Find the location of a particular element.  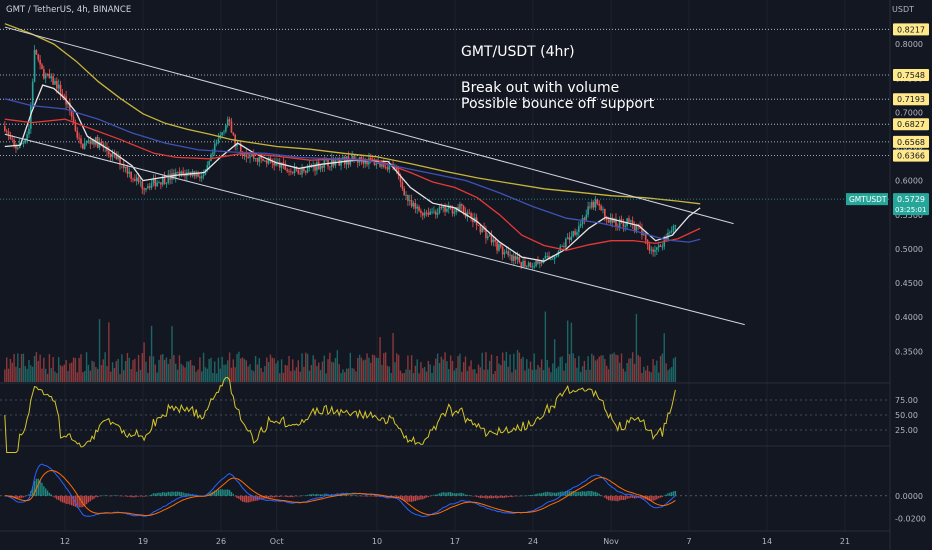

price-tick-label: 0.6000 is located at coordinates (909, 181).